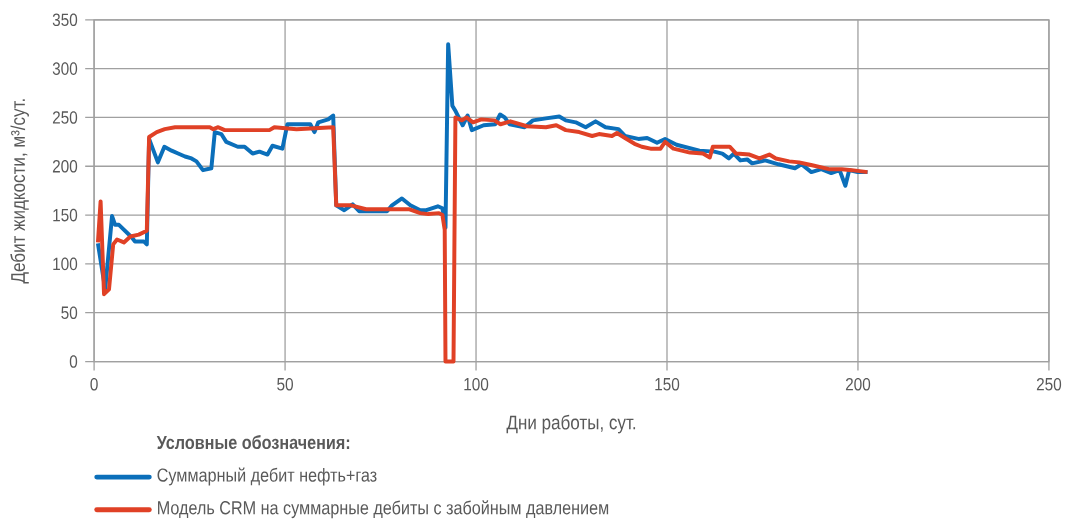  I want to click on y-tick-label: 50, so click(69, 312).